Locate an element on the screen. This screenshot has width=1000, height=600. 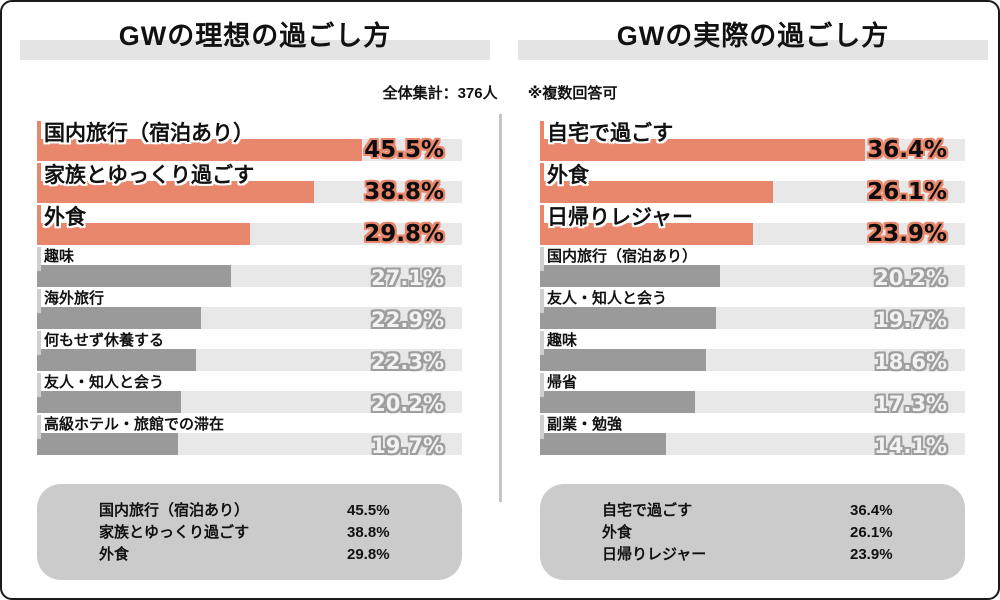
bar-value-label: 23.9% is located at coordinates (907, 234).